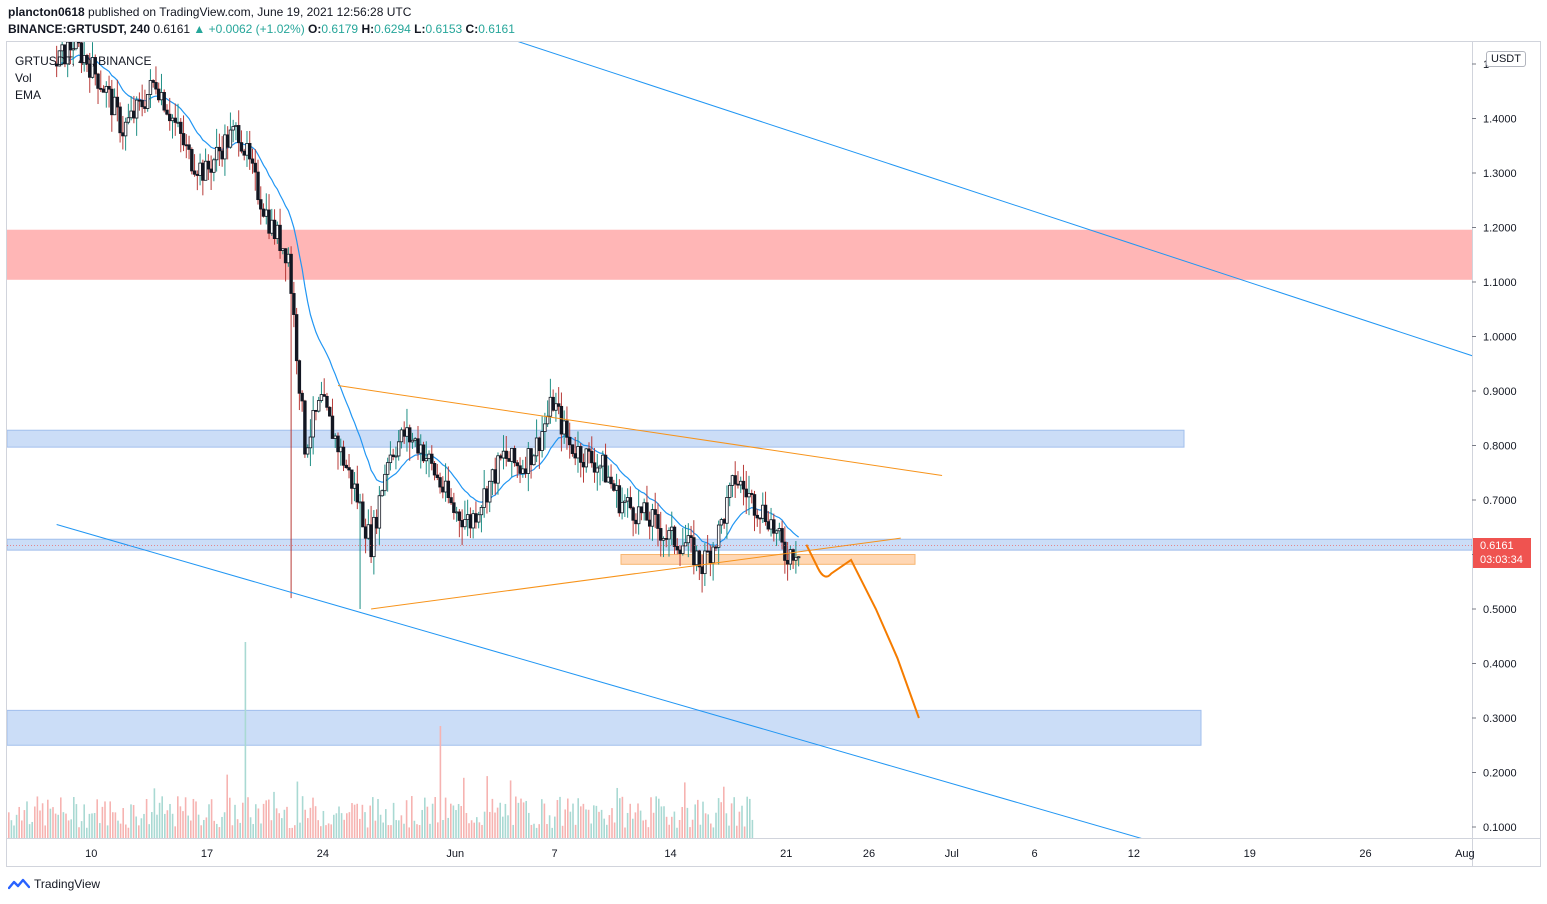 The image size is (1547, 904). What do you see at coordinates (28, 95) in the screenshot?
I see `legend-ema: EMA` at bounding box center [28, 95].